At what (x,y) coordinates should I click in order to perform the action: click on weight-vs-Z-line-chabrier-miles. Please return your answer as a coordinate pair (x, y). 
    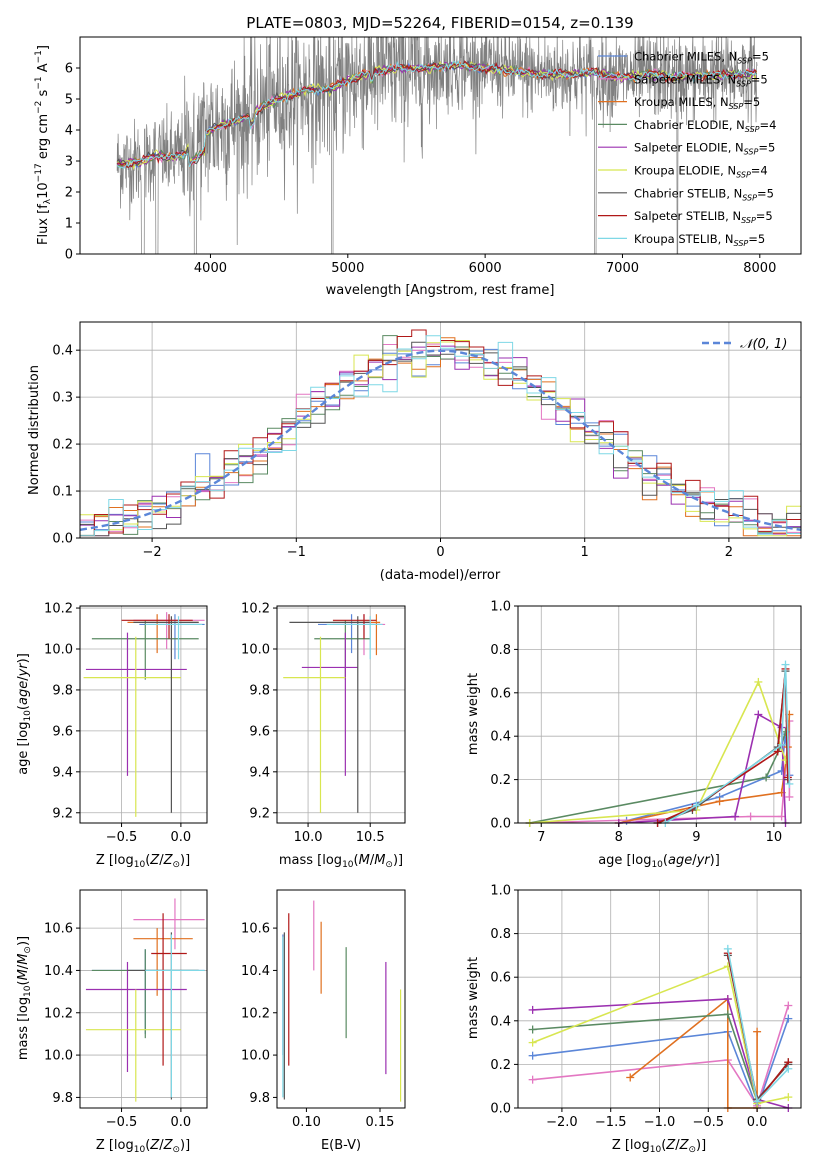
    Looking at the image, I should click on (661, 1064).